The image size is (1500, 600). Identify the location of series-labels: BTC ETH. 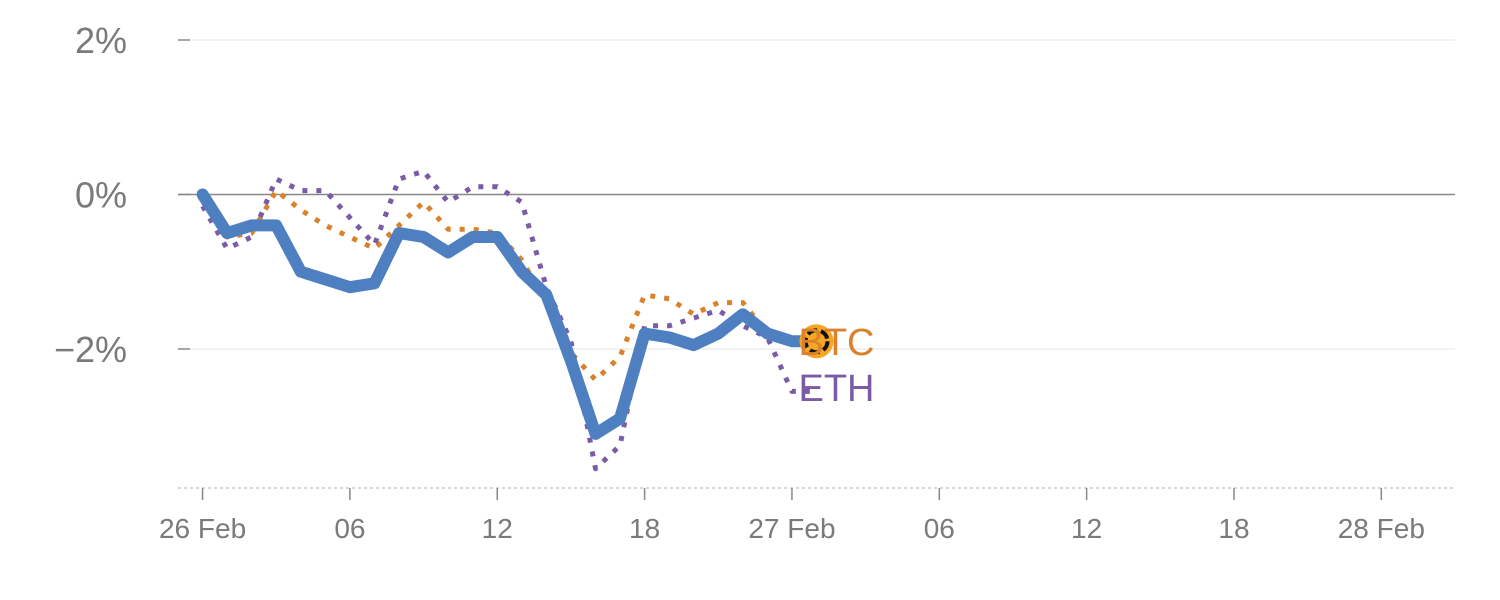
(837, 366).